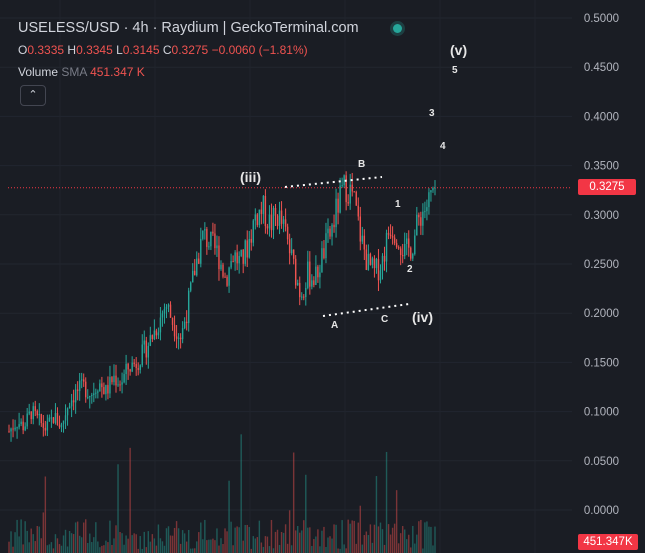 Image resolution: width=645 pixels, height=553 pixels. What do you see at coordinates (601, 216) in the screenshot?
I see `price-tick-label: 0.3000` at bounding box center [601, 216].